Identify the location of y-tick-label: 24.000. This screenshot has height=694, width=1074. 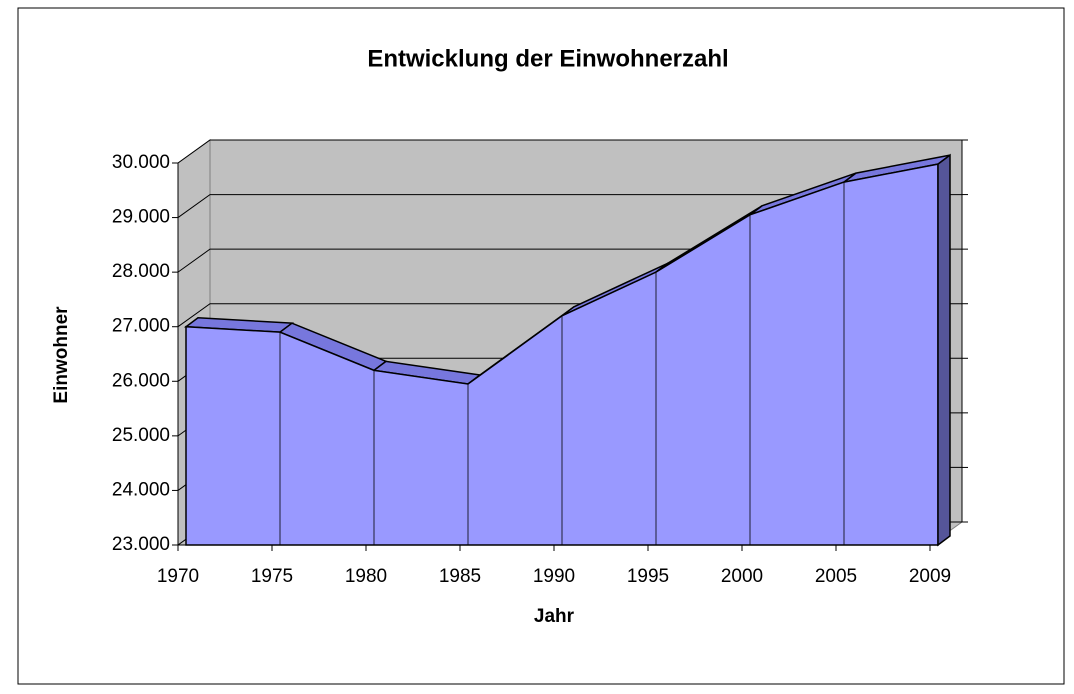
(141, 489).